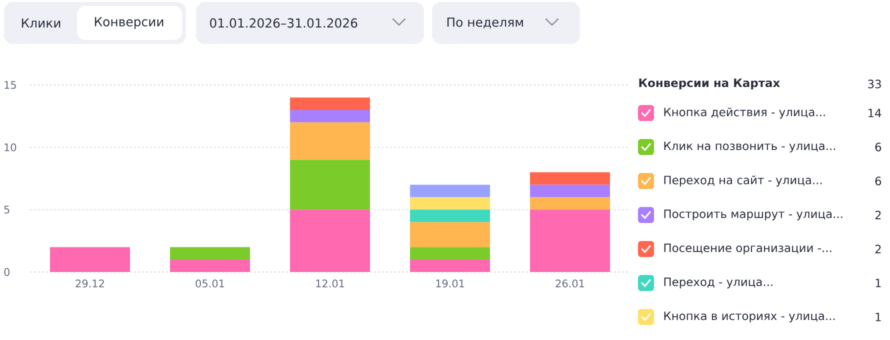 This screenshot has height=340, width=890. Describe the element at coordinates (129, 23) in the screenshot. I see `text: Конверсии` at that location.